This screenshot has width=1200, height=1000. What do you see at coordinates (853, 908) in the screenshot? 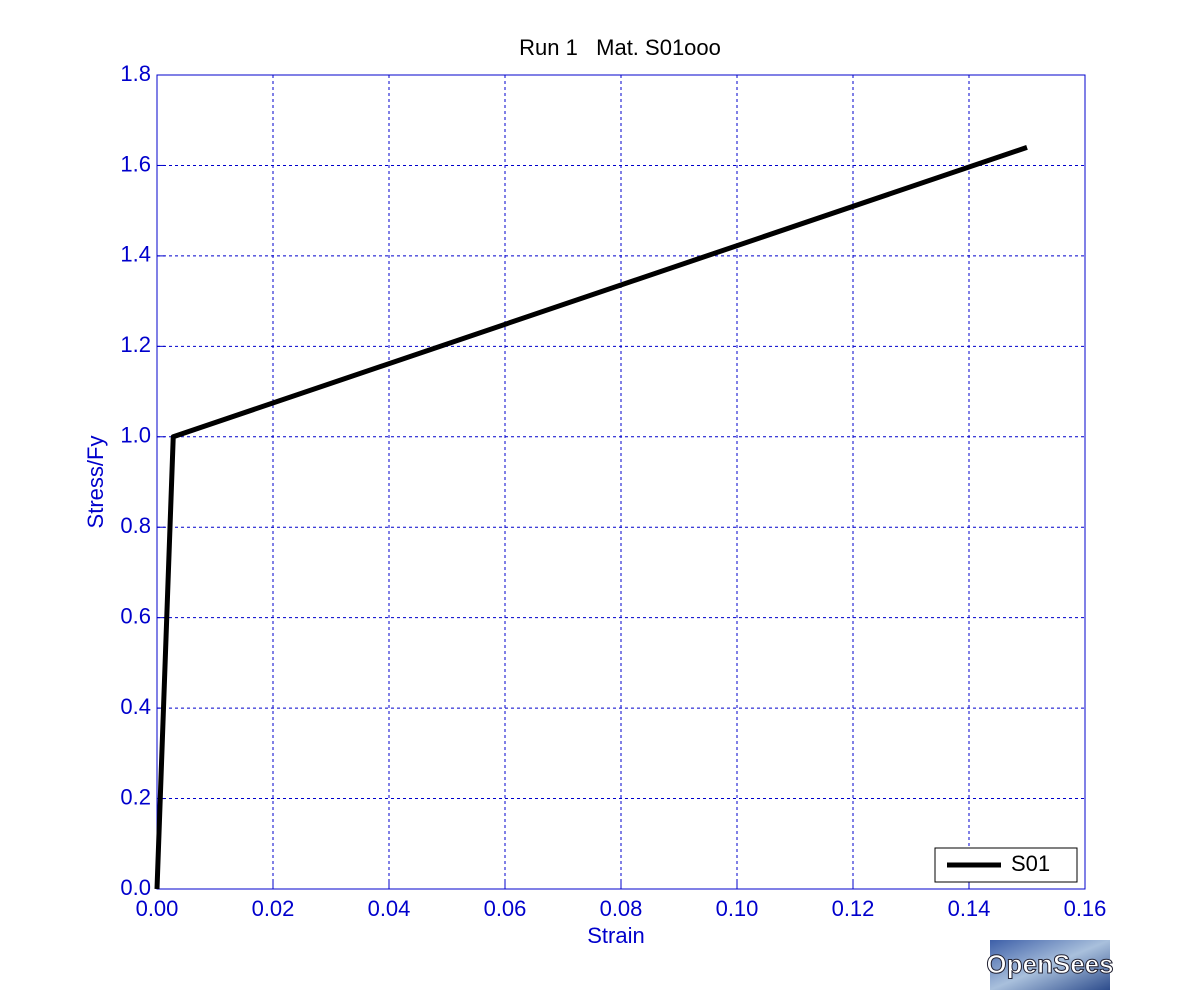
I see `x-tick-label: 0.12` at bounding box center [853, 908].